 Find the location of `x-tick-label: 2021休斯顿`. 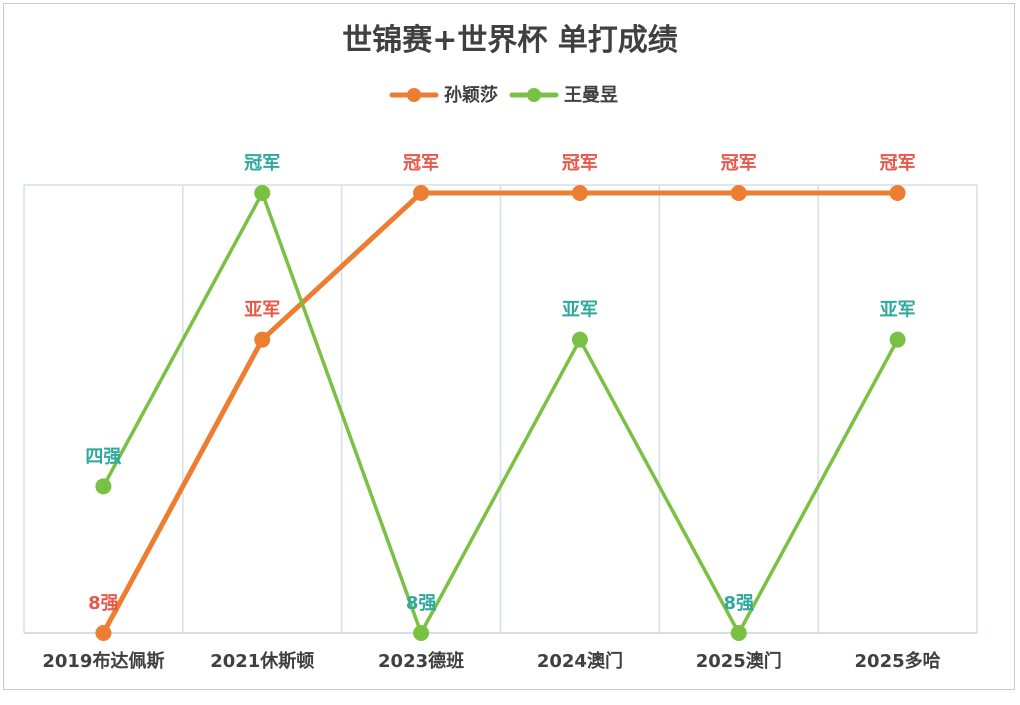

x-tick-label: 2021休斯顿 is located at coordinates (262, 661).